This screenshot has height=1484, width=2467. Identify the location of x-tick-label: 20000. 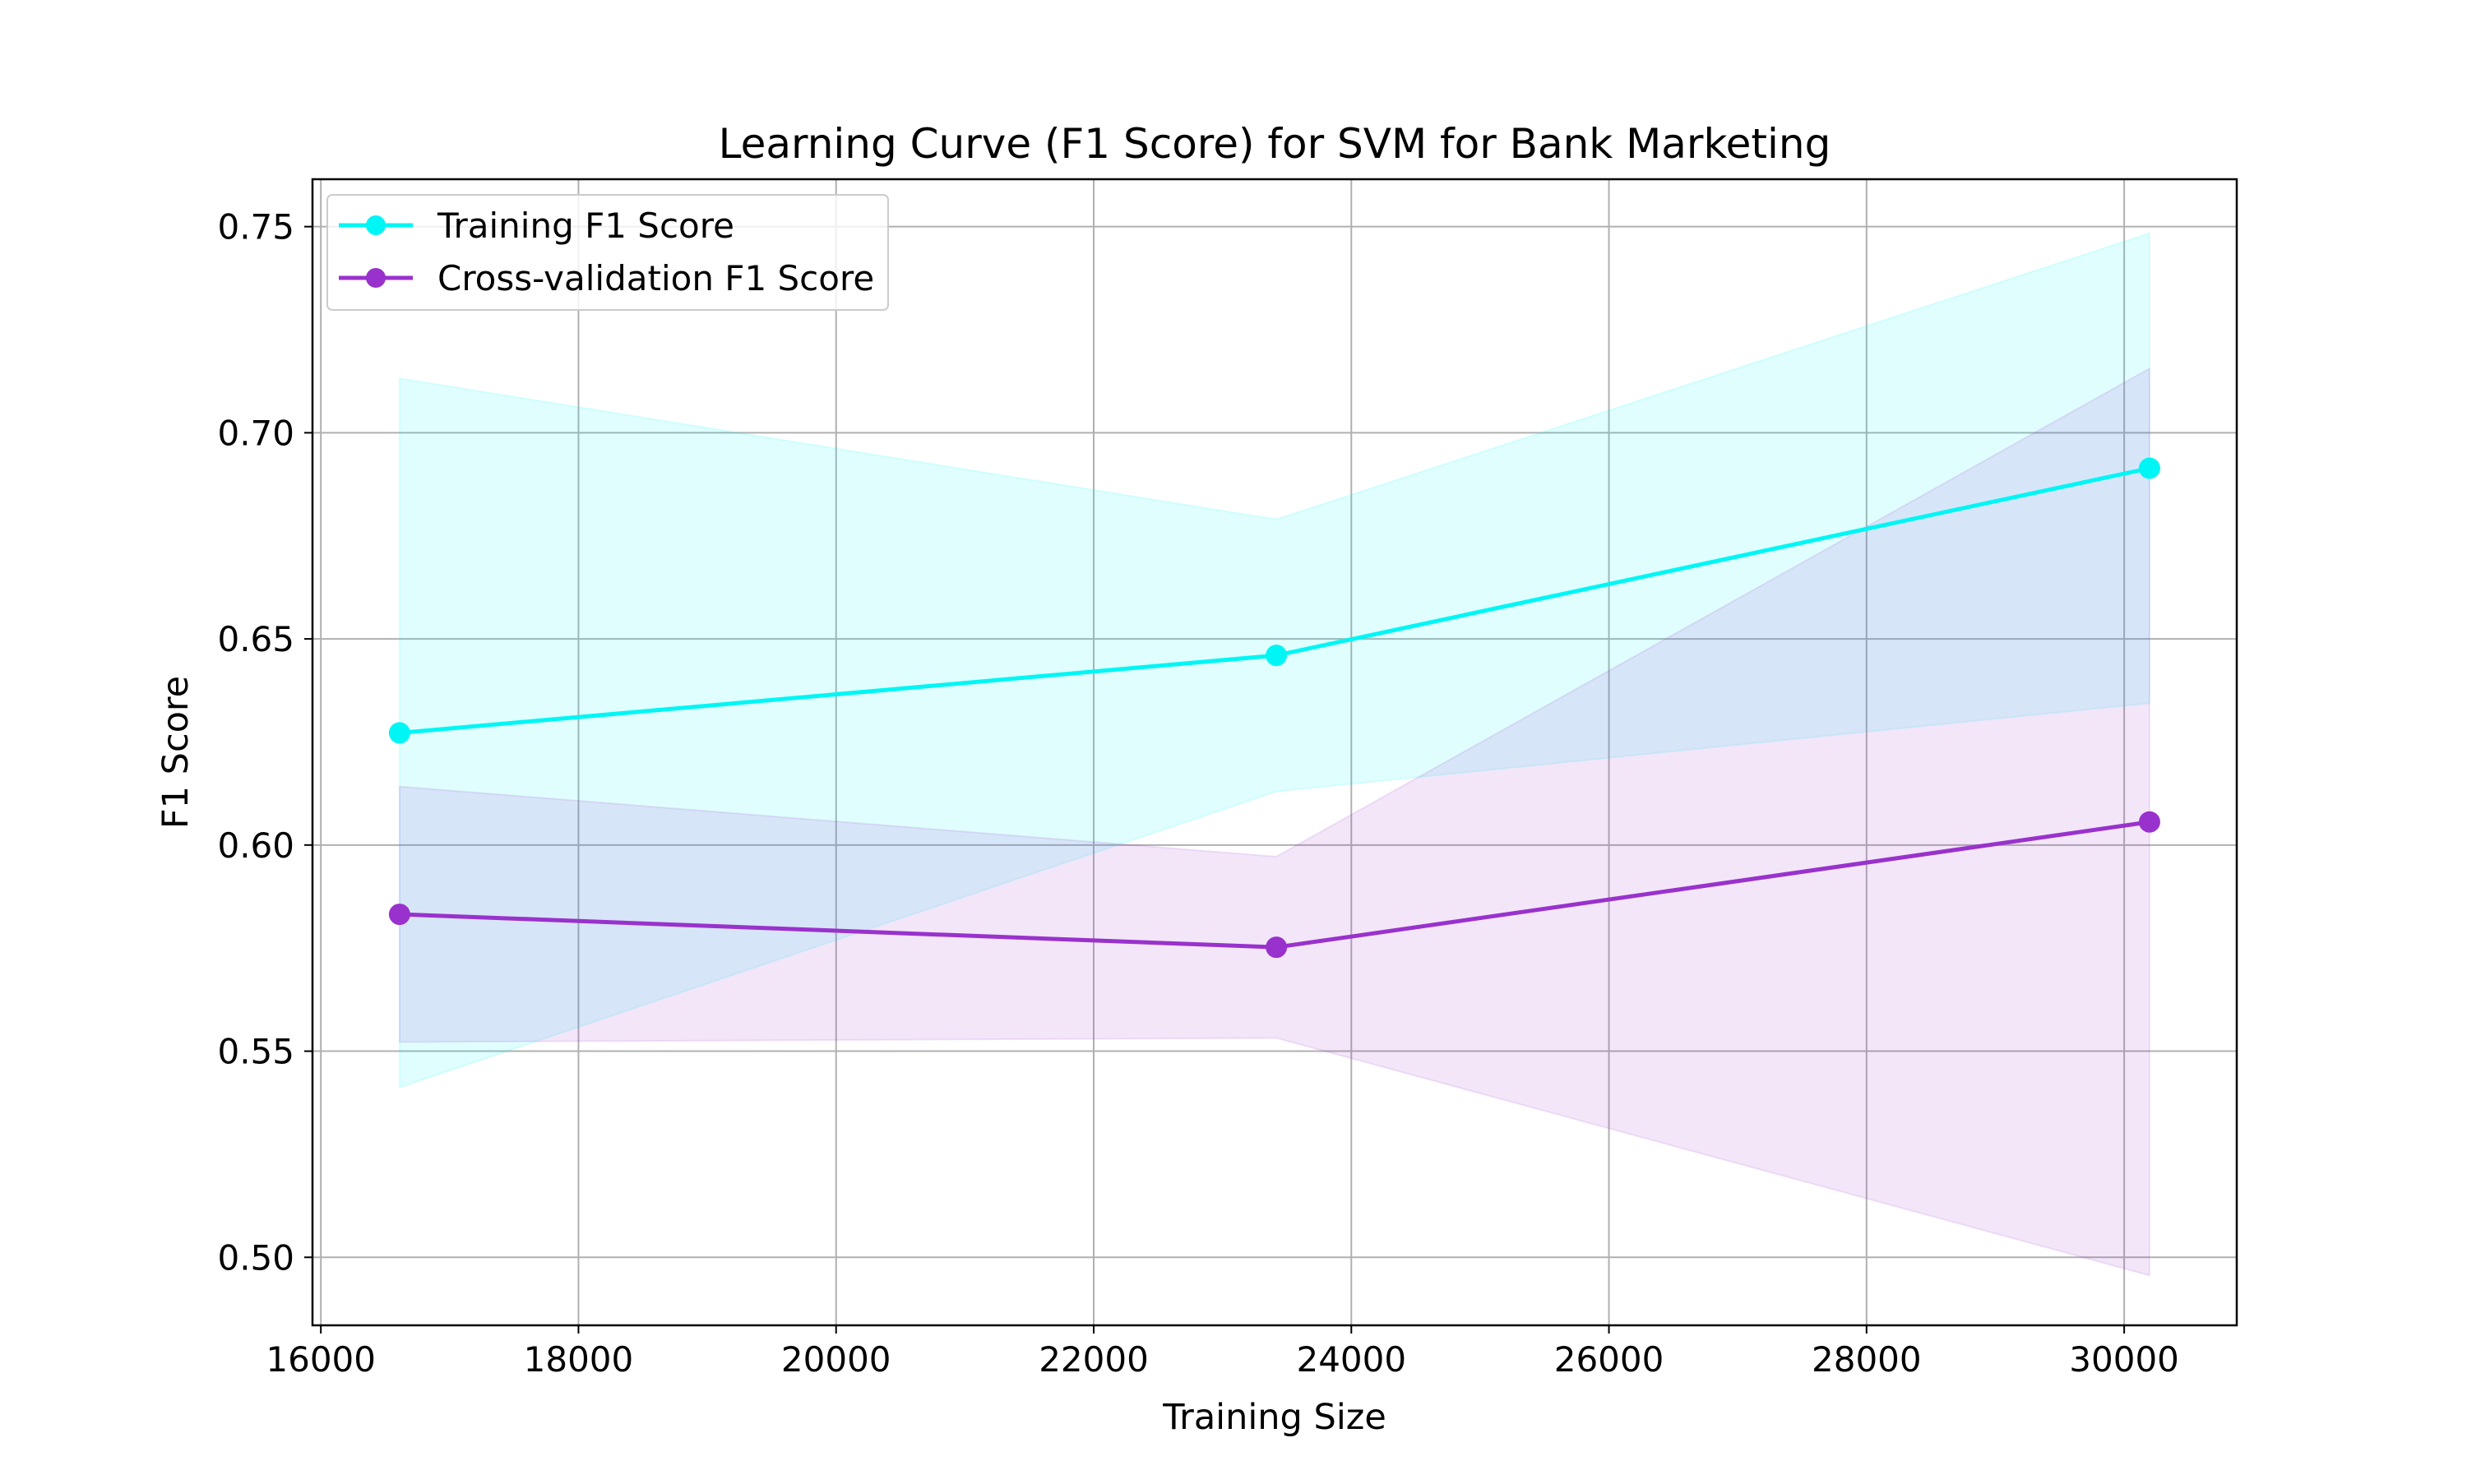
(836, 1360).